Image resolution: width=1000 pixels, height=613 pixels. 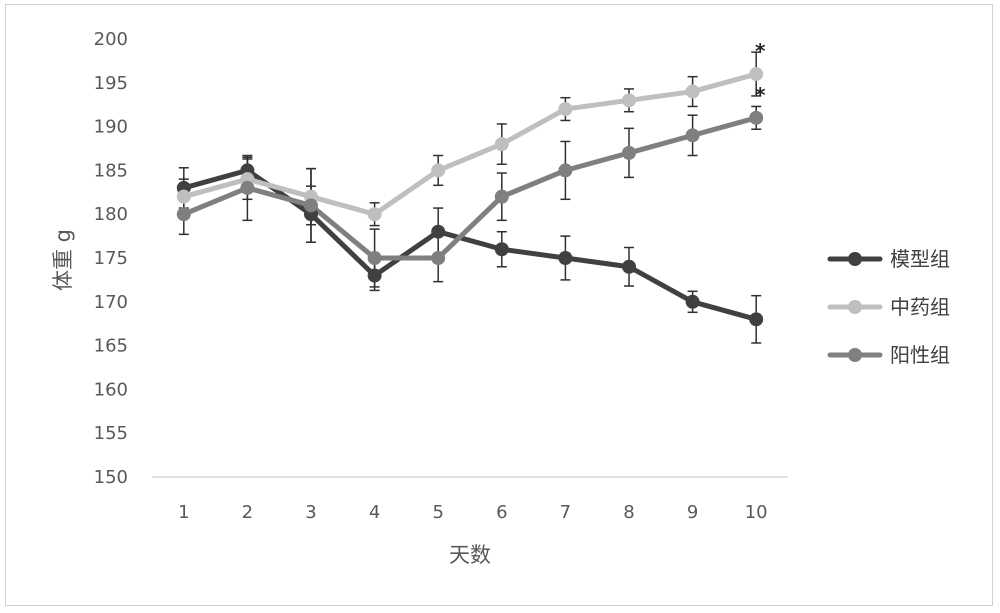 What do you see at coordinates (501, 512) in the screenshot?
I see `x-tick-label: 6` at bounding box center [501, 512].